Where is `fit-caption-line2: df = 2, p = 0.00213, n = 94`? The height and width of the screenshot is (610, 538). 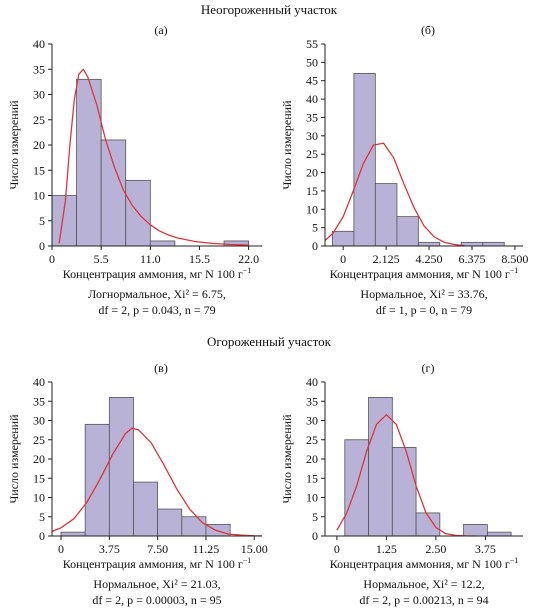 fit-caption-line2: df = 2, p = 0.00213, n = 94 is located at coordinates (423, 600).